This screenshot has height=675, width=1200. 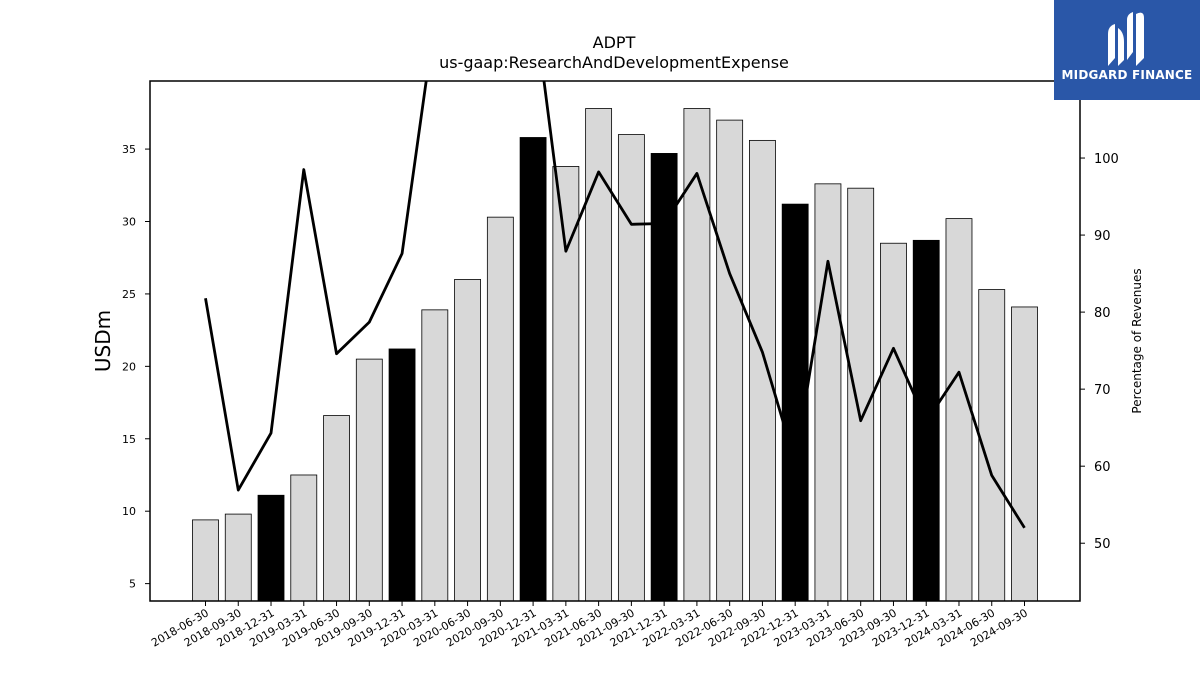 What do you see at coordinates (132, 584) in the screenshot?
I see `y-tick-label: 5` at bounding box center [132, 584].